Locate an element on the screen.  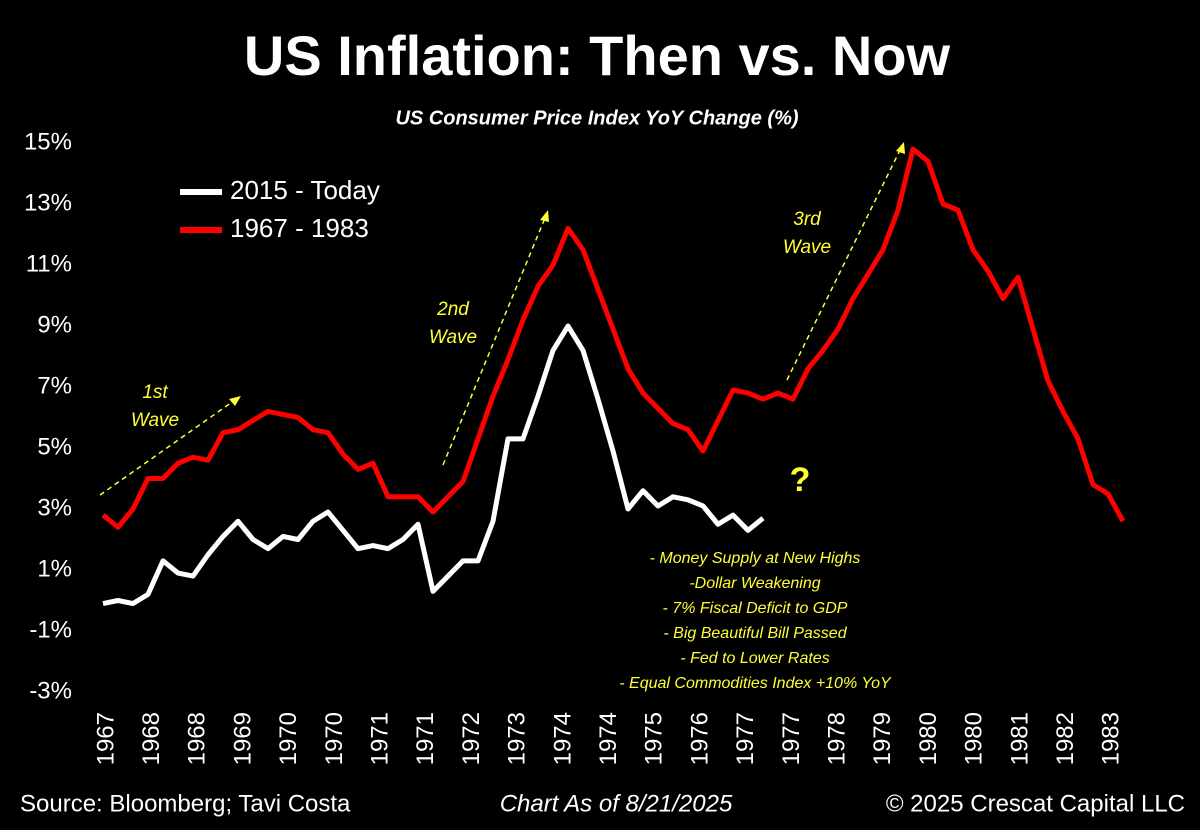
x-tick-label: 1976 is located at coordinates (699, 738).